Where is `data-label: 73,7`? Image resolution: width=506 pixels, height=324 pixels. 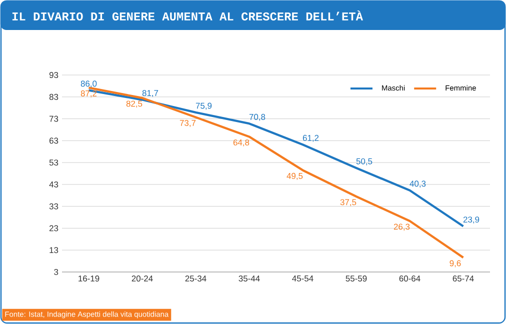 data-label: 73,7 is located at coordinates (188, 123).